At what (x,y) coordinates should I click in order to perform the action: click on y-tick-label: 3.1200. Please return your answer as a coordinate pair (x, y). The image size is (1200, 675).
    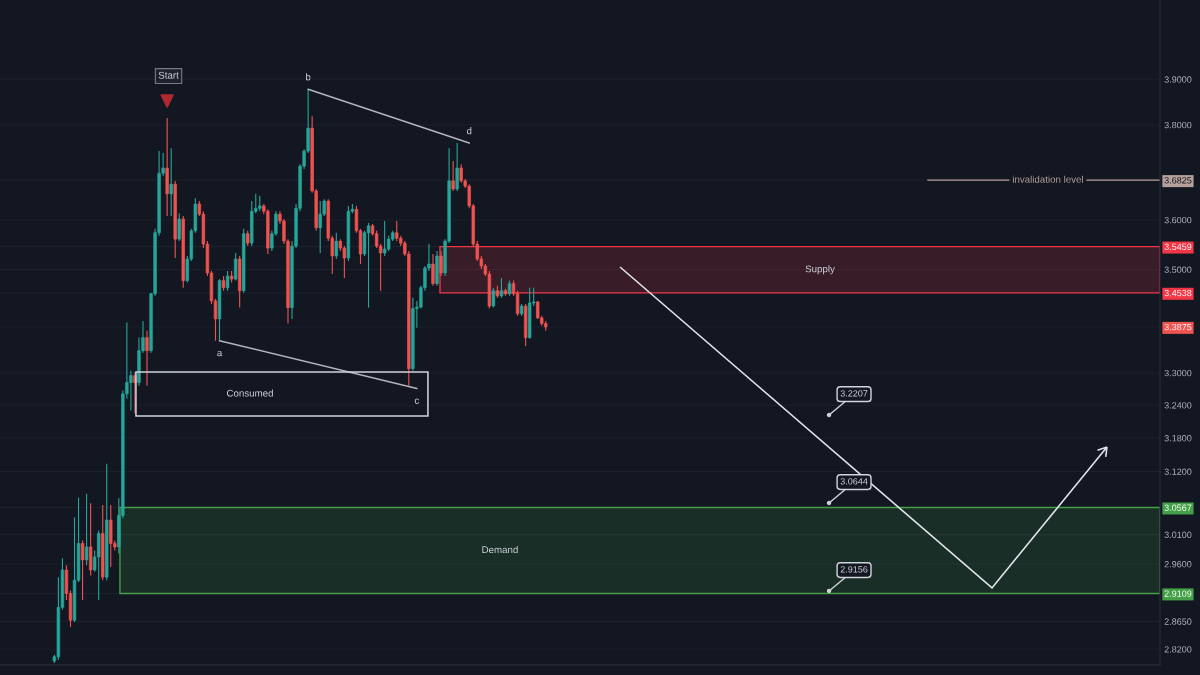
    Looking at the image, I should click on (1178, 471).